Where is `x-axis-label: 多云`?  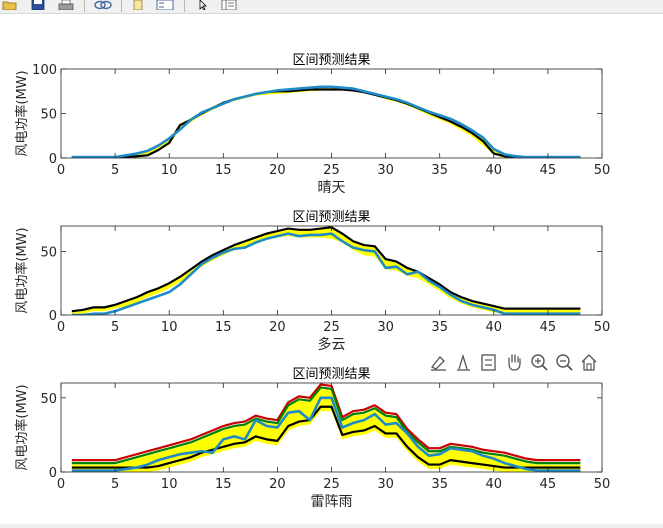 x-axis-label: 多云 is located at coordinates (332, 344).